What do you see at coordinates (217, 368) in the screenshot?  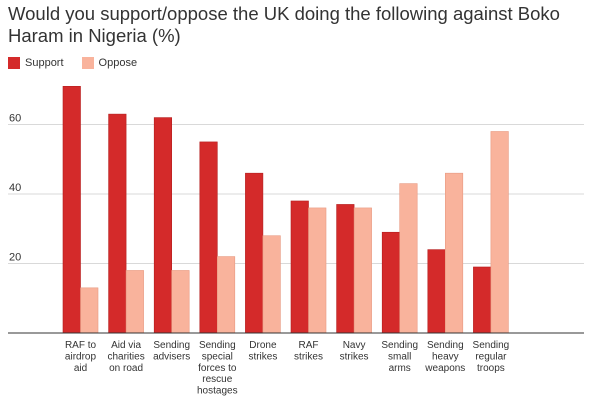 I see `x-tick-label: Sending special forces to rescue hostages` at bounding box center [217, 368].